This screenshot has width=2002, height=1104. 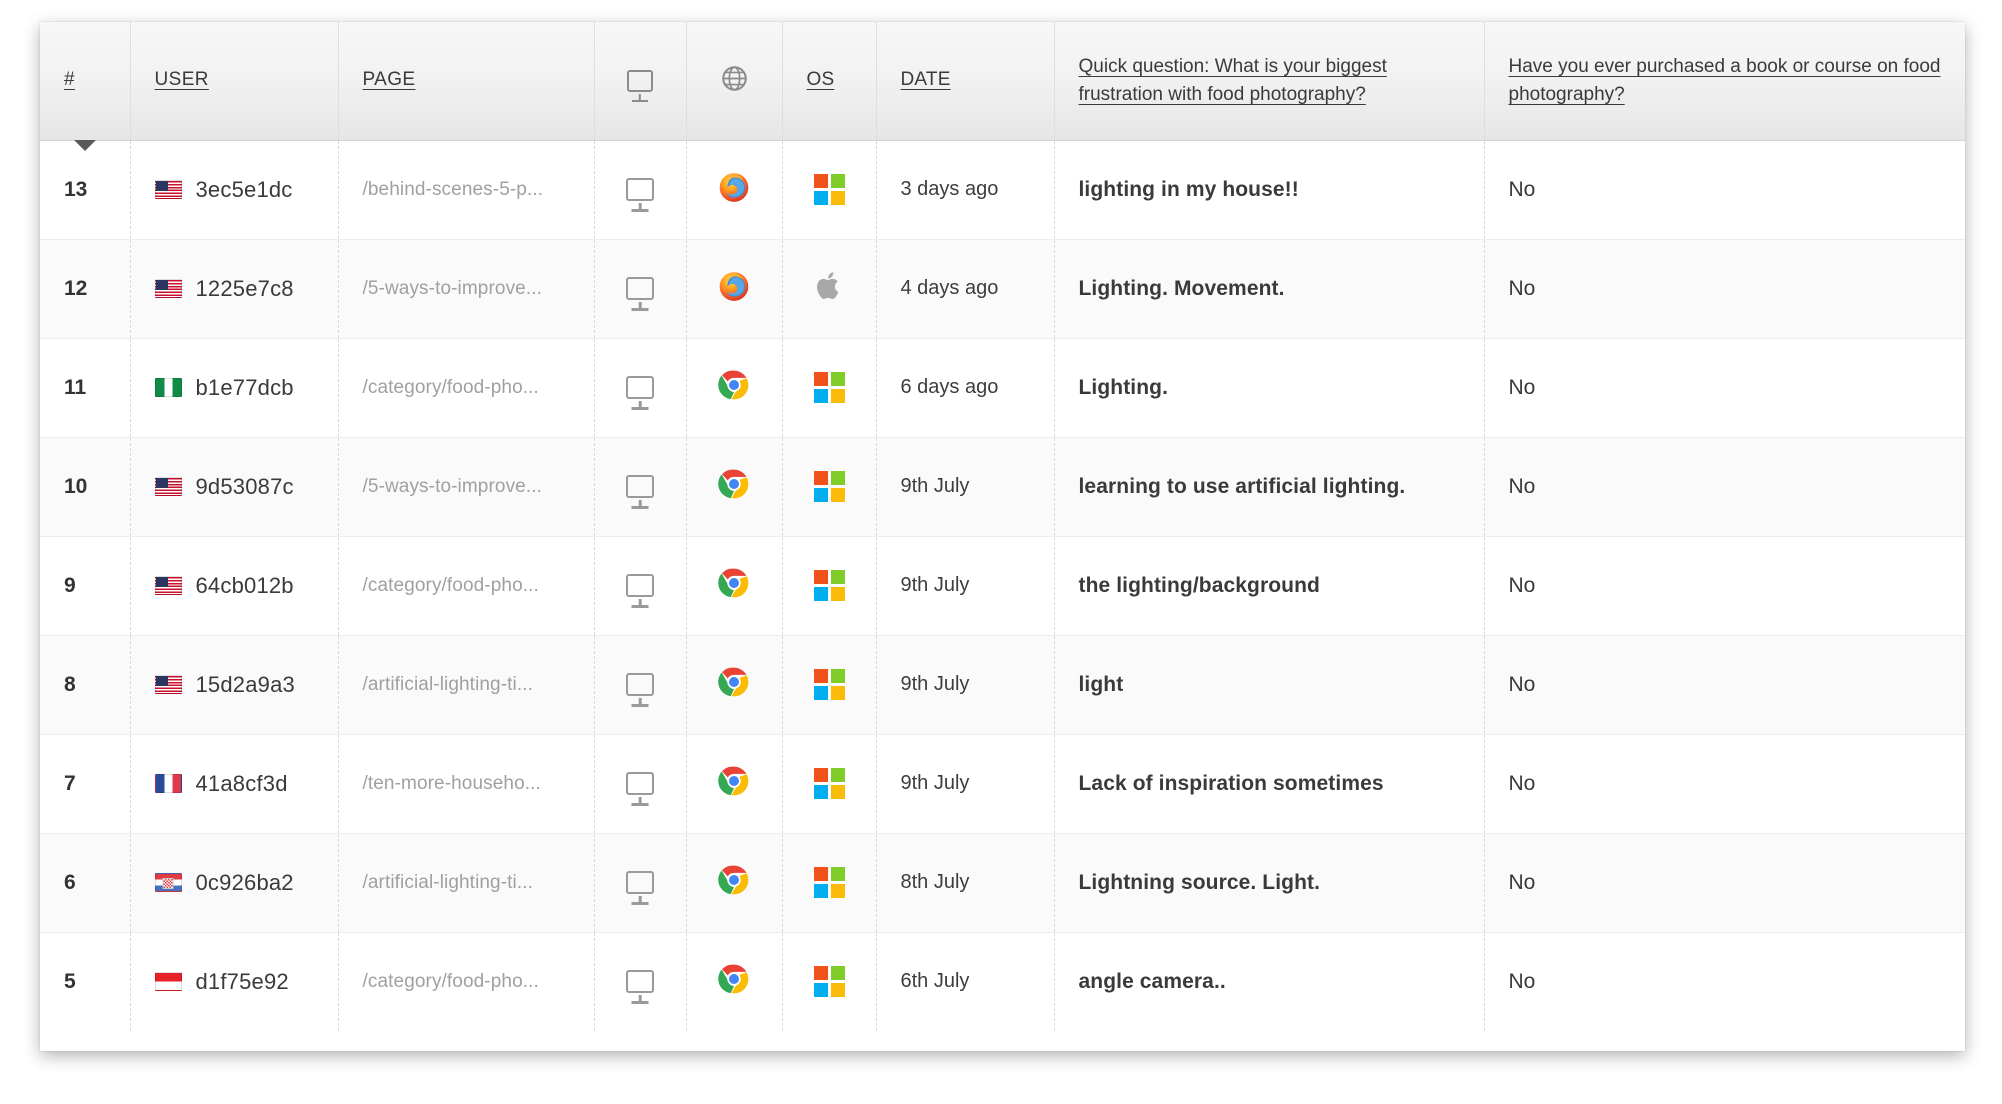 What do you see at coordinates (935, 981) in the screenshot?
I see `date-value: 6th July` at bounding box center [935, 981].